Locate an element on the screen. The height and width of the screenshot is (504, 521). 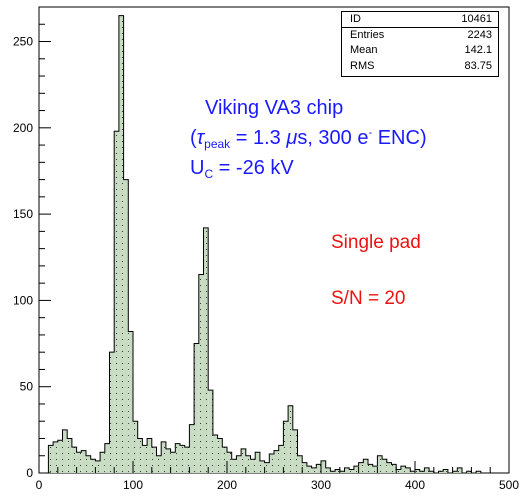
stats-value-rms: 83.75 is located at coordinates (478, 66).